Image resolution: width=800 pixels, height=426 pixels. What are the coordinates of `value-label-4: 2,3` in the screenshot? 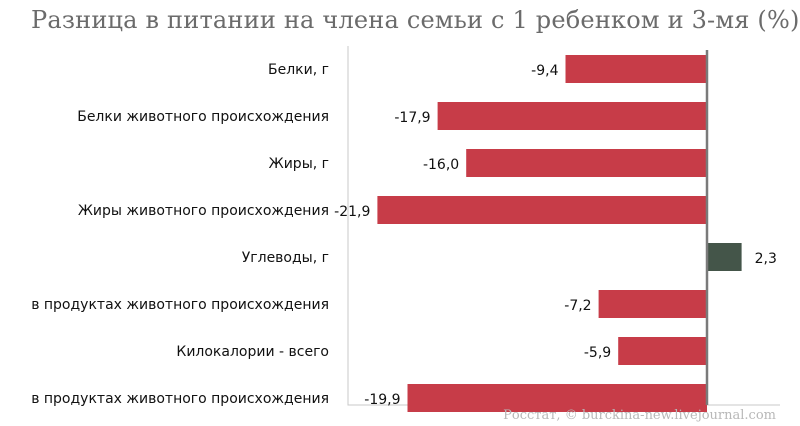 It's located at (766, 259).